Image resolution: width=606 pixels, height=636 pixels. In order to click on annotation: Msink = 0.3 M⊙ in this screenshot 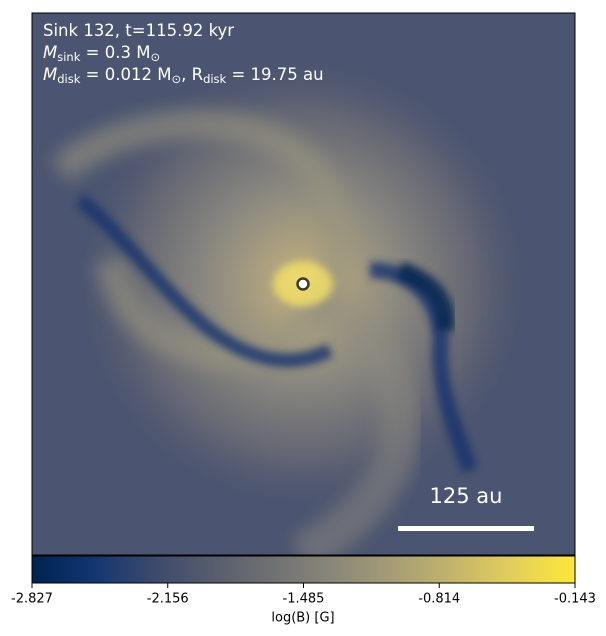, I will do `click(101, 53)`.